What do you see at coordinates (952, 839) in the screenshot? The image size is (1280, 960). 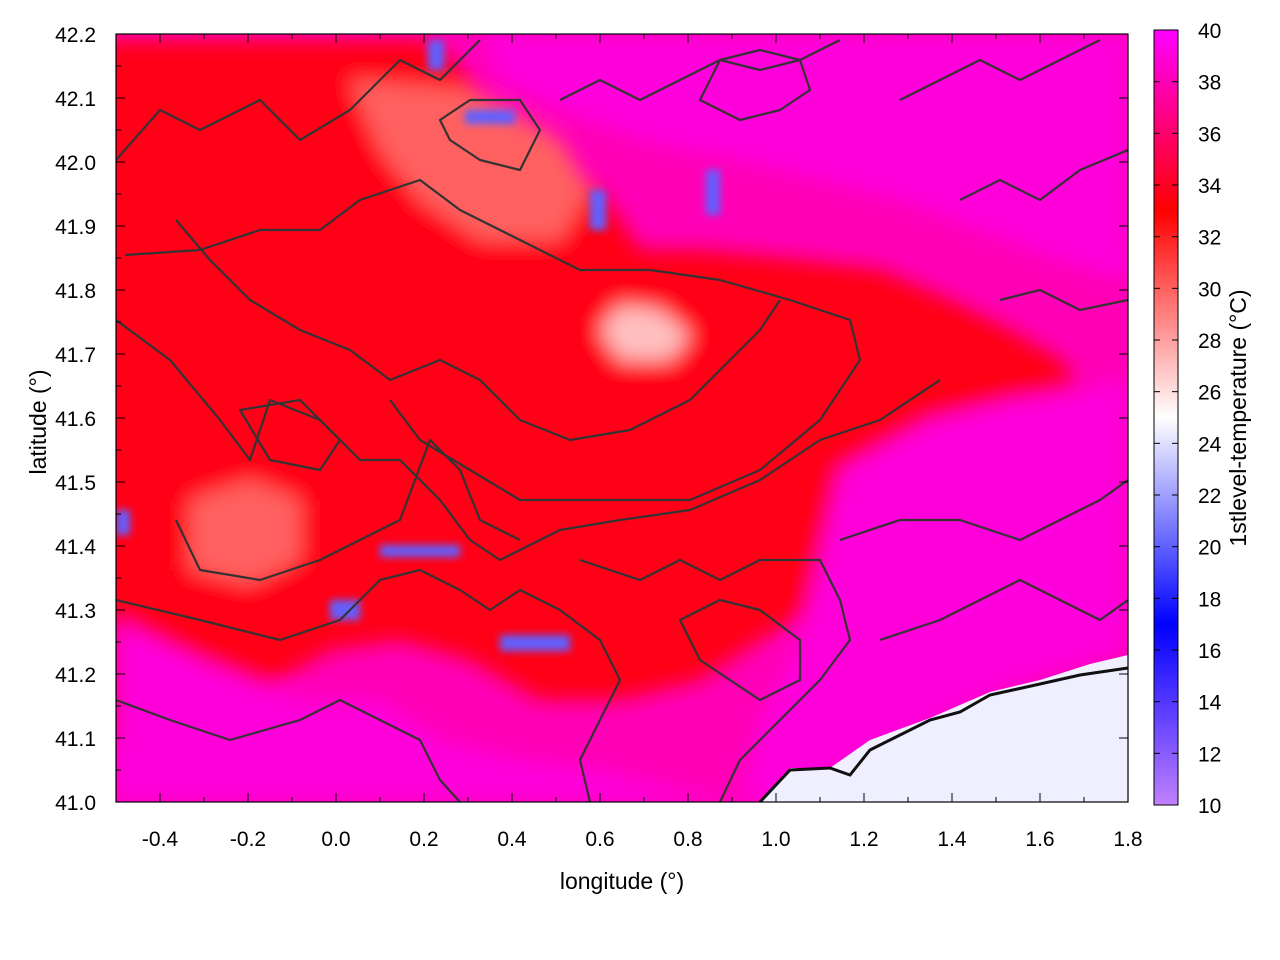 I see `x-tick-label: 1.4` at bounding box center [952, 839].